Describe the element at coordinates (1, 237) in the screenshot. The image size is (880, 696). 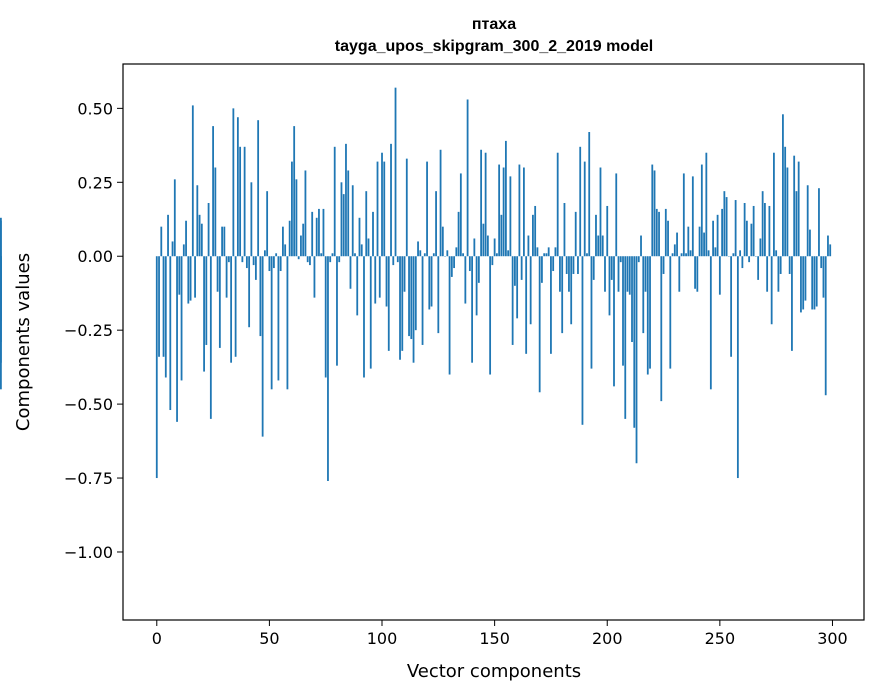
I see `bar-undefined` at that location.